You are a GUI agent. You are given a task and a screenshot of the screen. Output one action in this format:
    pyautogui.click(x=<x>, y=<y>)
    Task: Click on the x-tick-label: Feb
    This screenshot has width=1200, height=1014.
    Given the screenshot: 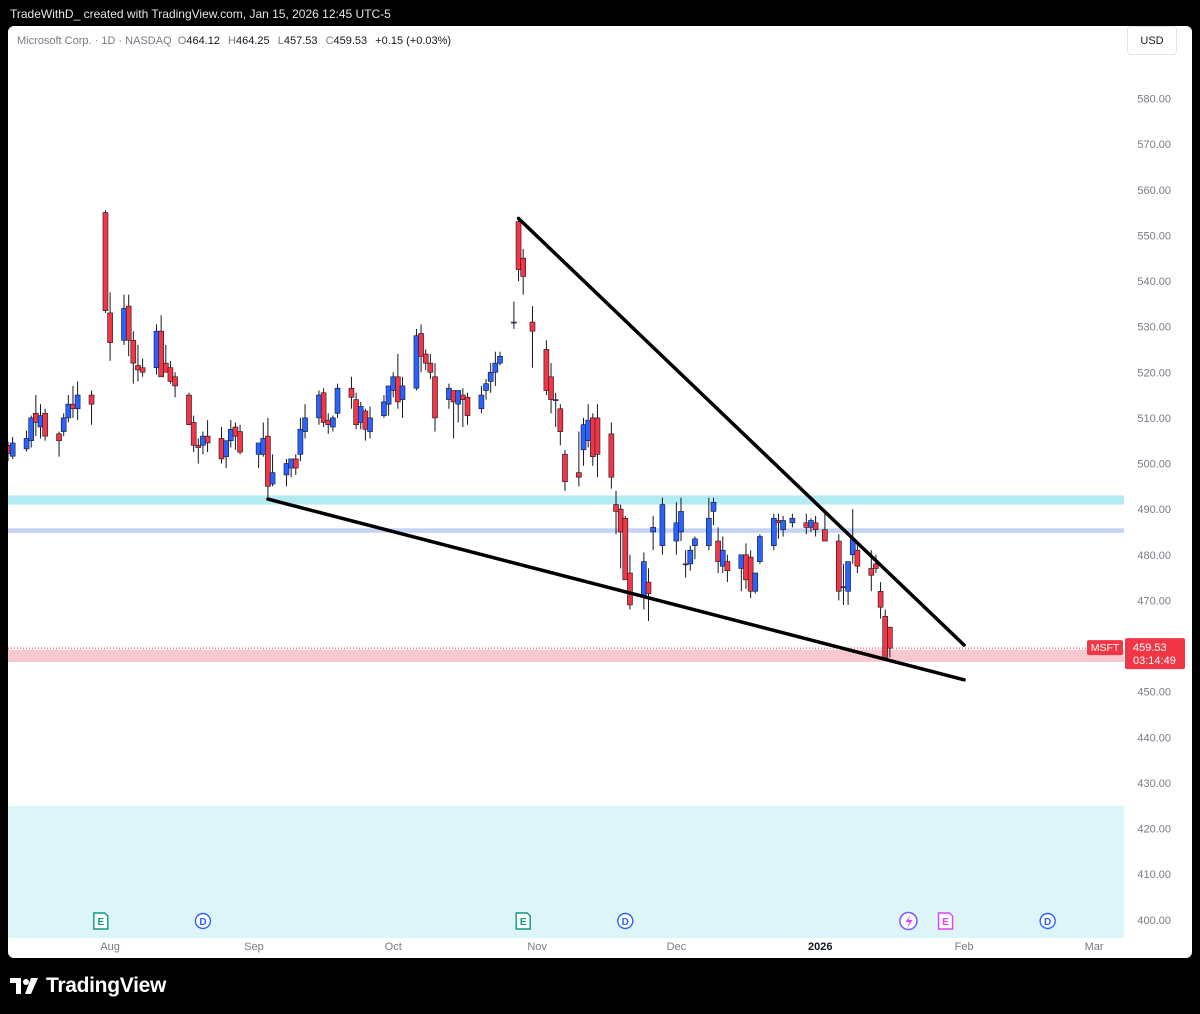 What is the action you would take?
    pyautogui.click(x=964, y=947)
    